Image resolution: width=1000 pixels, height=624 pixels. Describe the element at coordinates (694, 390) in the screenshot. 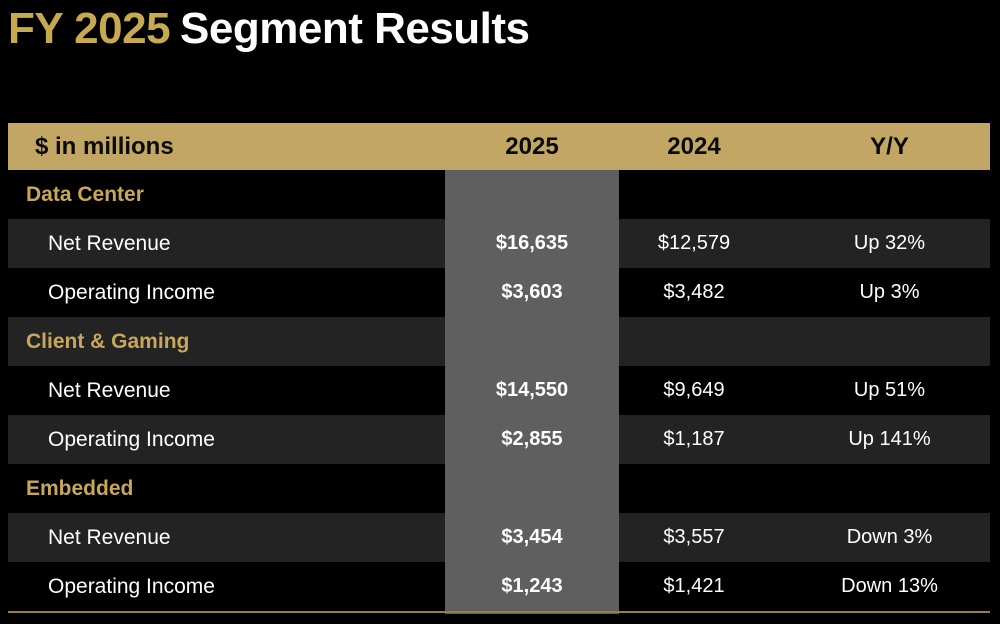

I see `value-2024: $9,649` at that location.